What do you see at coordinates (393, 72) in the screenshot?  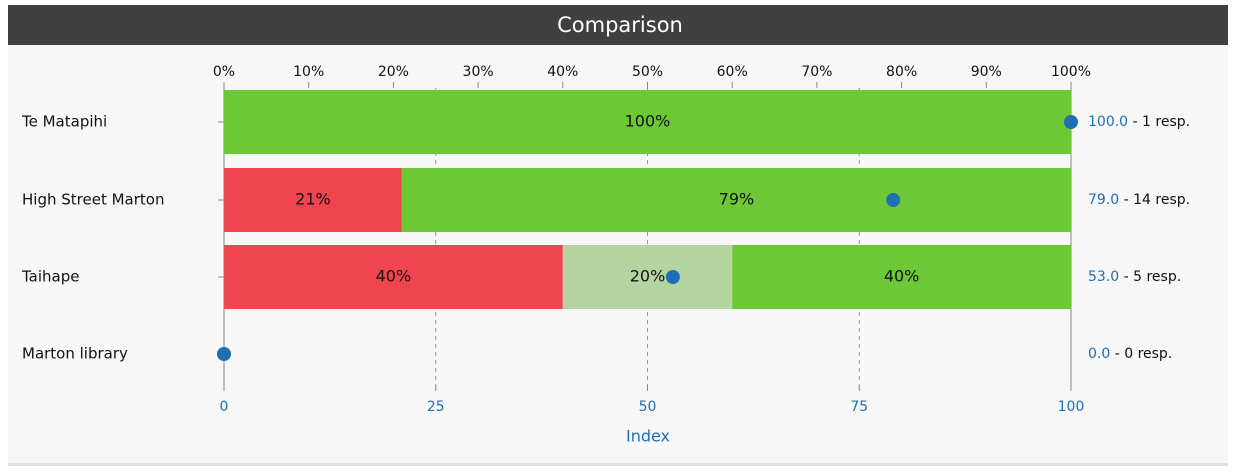 I see `x-tick-label: 20%` at bounding box center [393, 72].